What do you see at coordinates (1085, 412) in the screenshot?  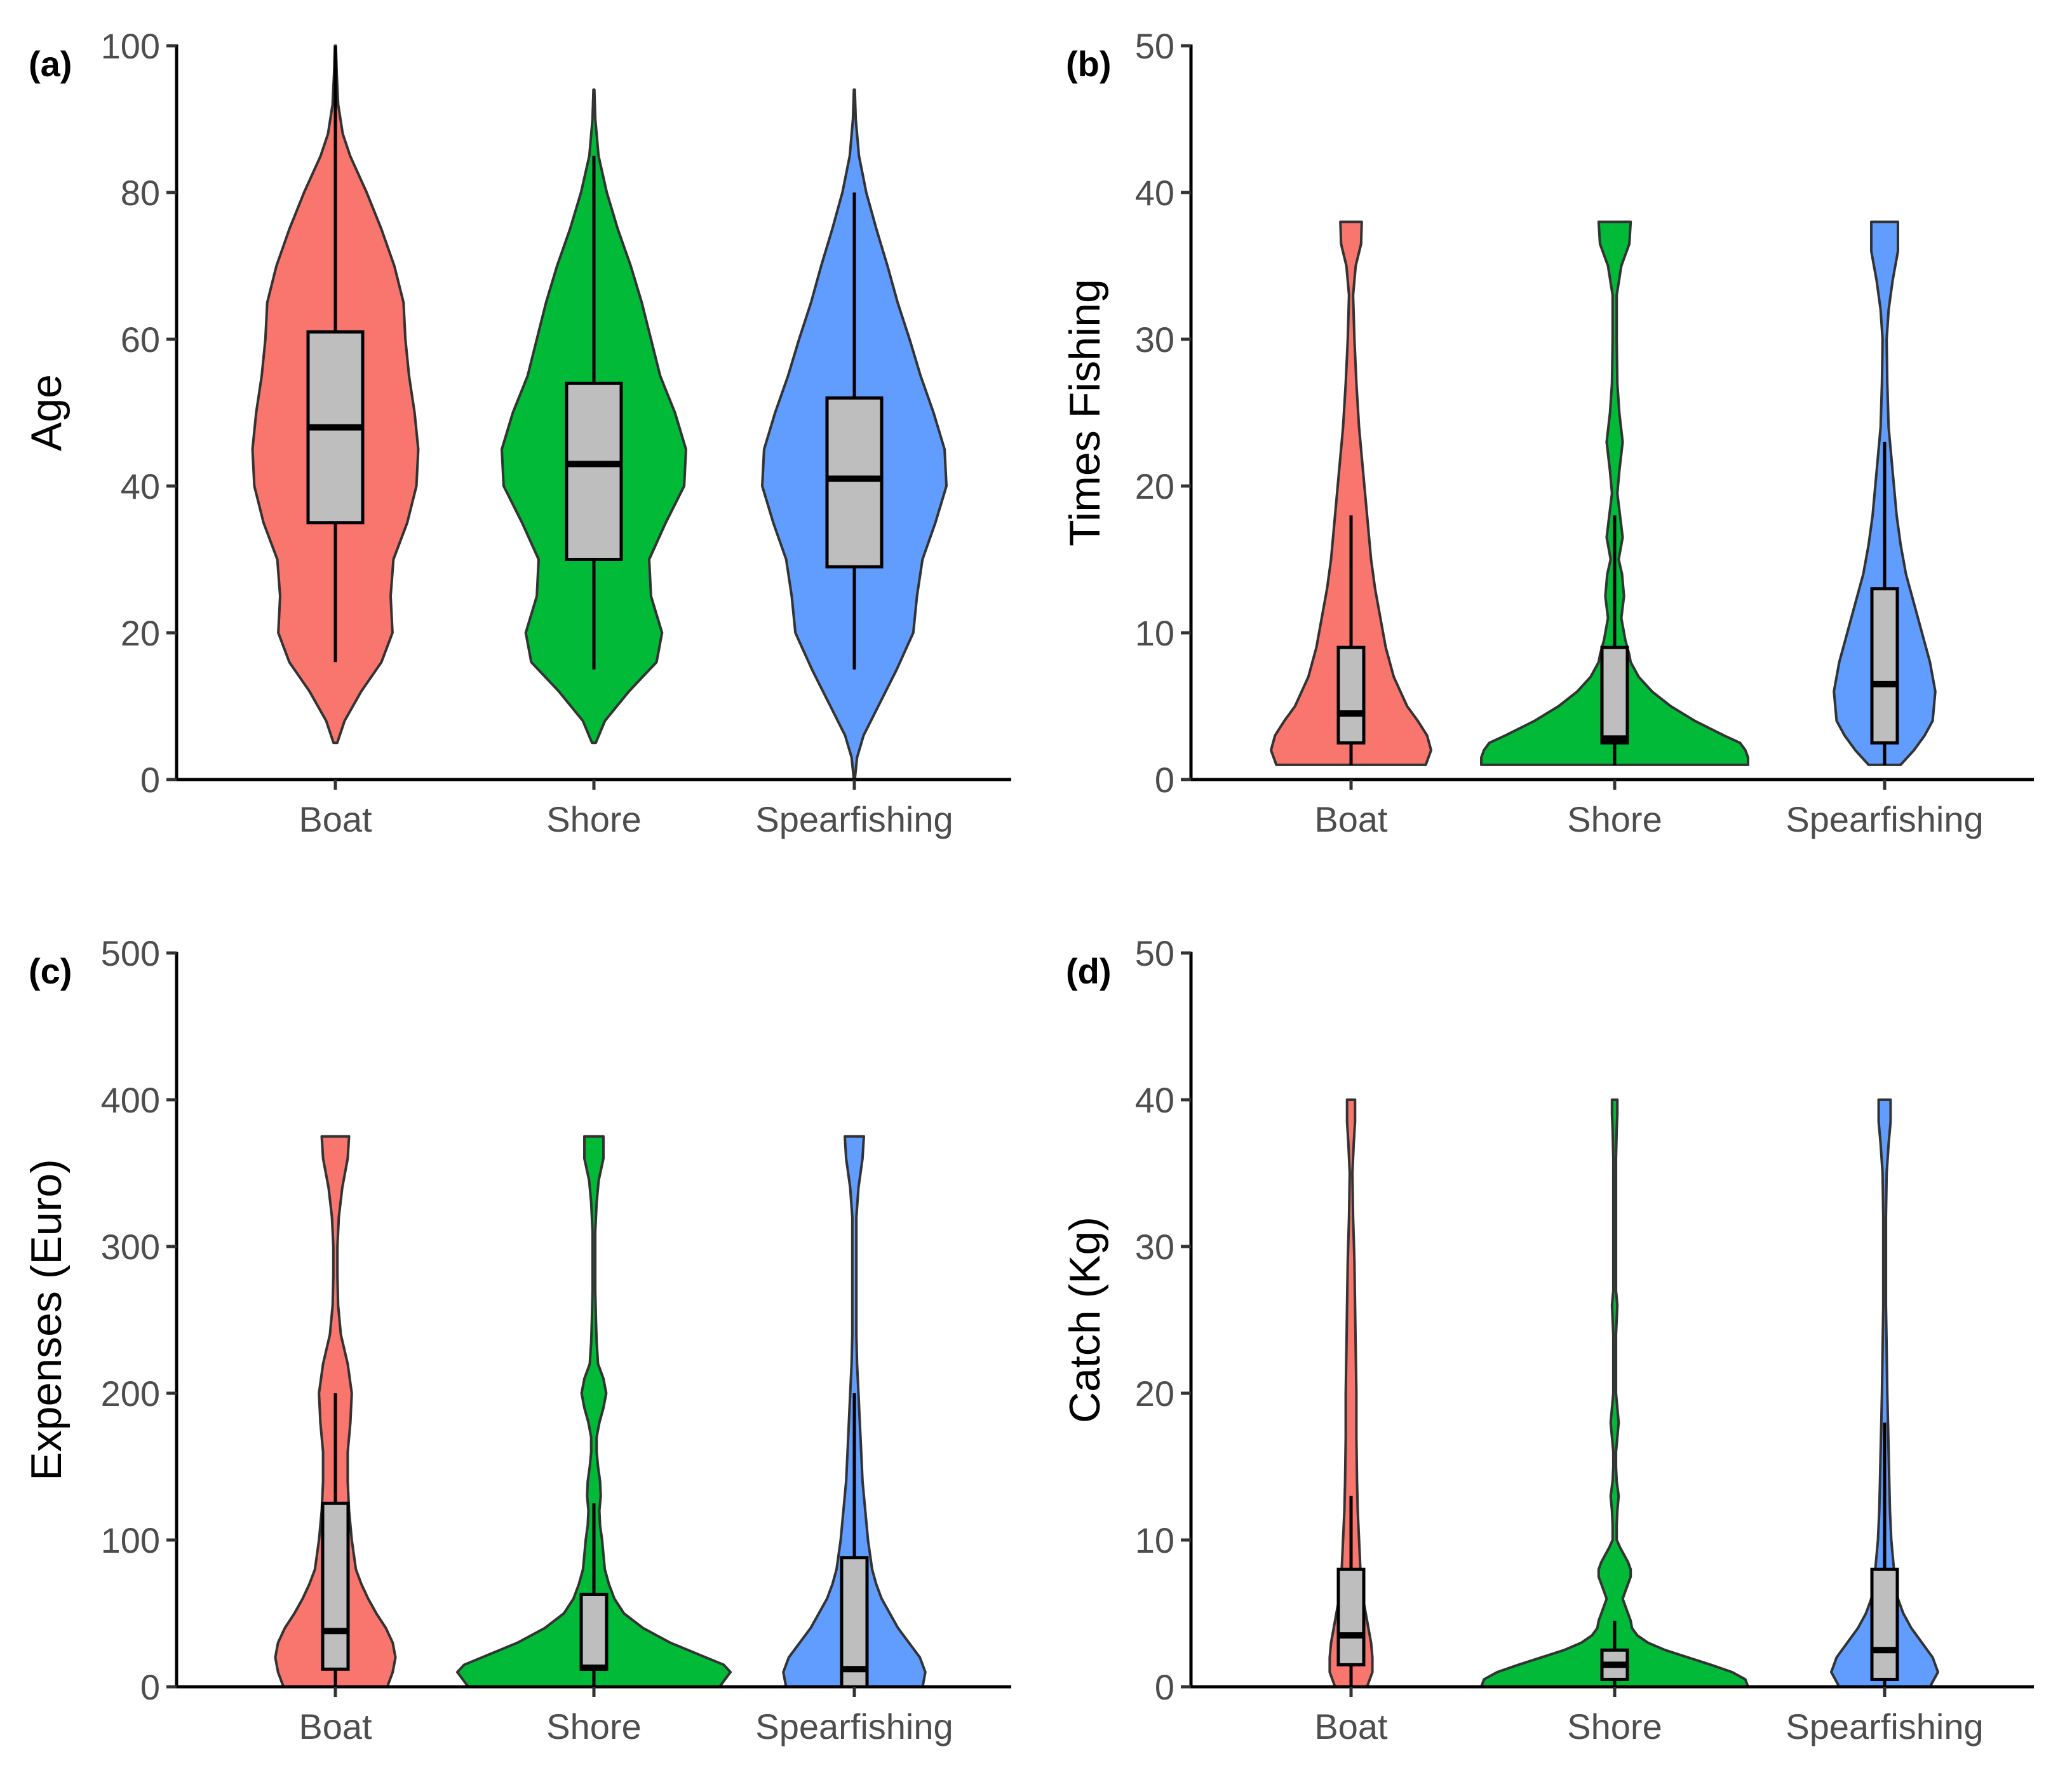 I see `y-axis-title: Times Fishing` at bounding box center [1085, 412].